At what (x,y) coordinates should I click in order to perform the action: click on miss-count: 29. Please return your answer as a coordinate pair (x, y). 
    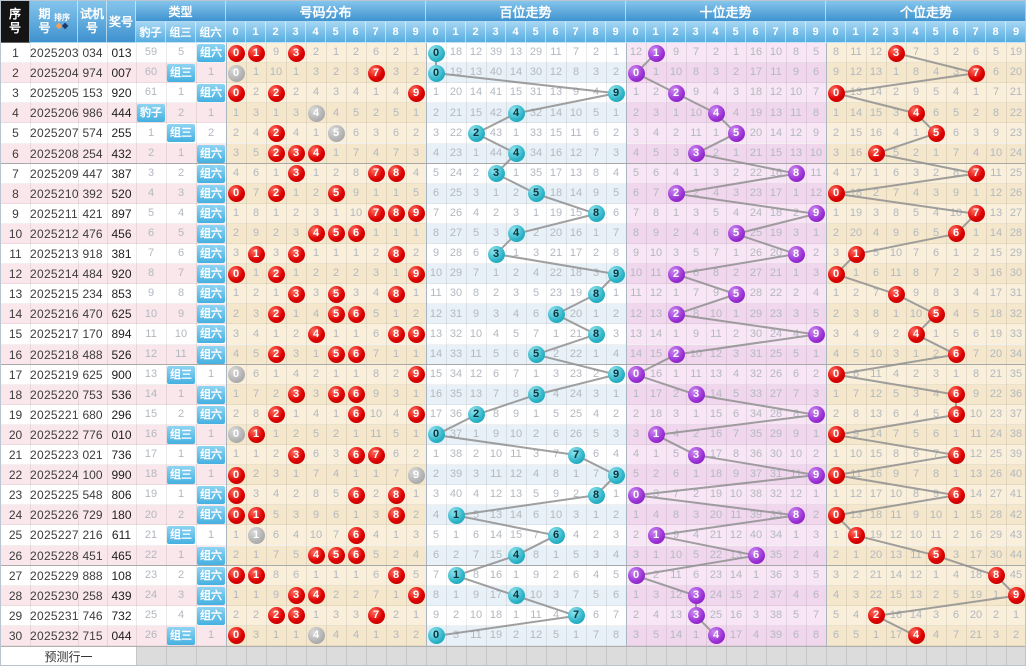
    Looking at the image, I should click on (456, 273).